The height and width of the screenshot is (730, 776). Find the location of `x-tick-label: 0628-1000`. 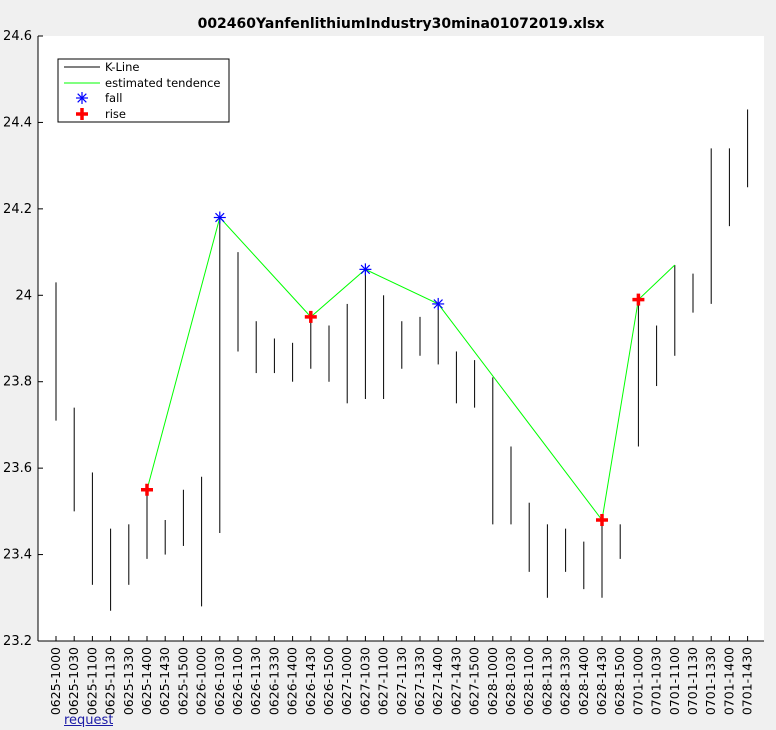

x-tick-label: 0628-1000 is located at coordinates (492, 681).